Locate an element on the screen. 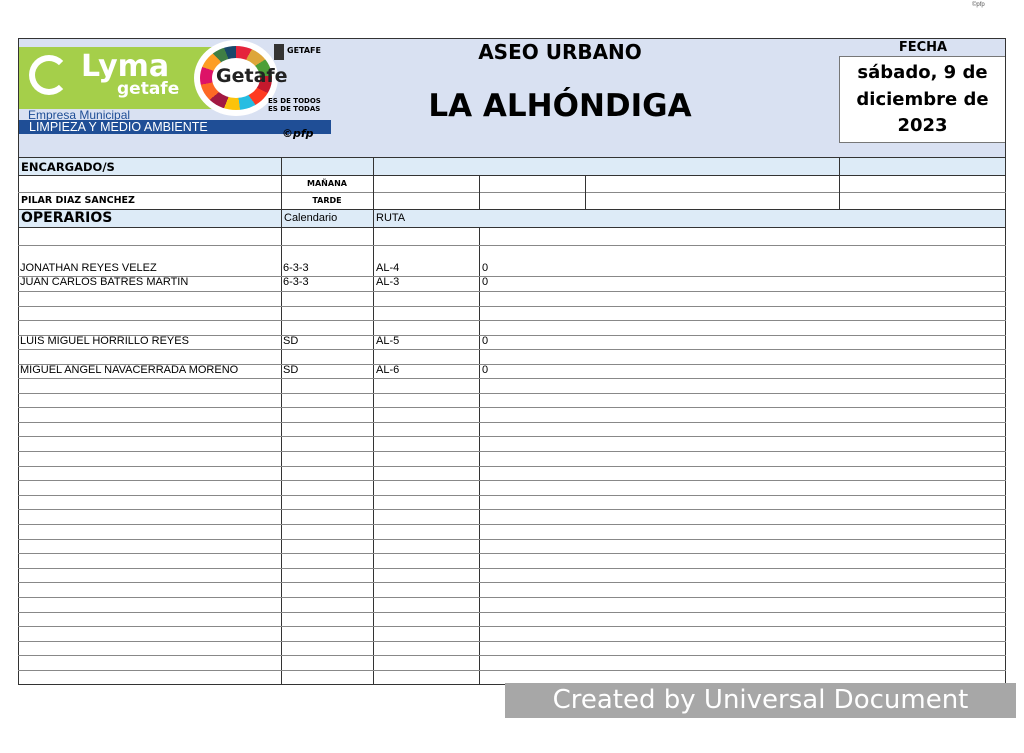 The width and height of the screenshot is (1024, 753). operario-name: JONATHAN REYES VELEZ is located at coordinates (88, 268).